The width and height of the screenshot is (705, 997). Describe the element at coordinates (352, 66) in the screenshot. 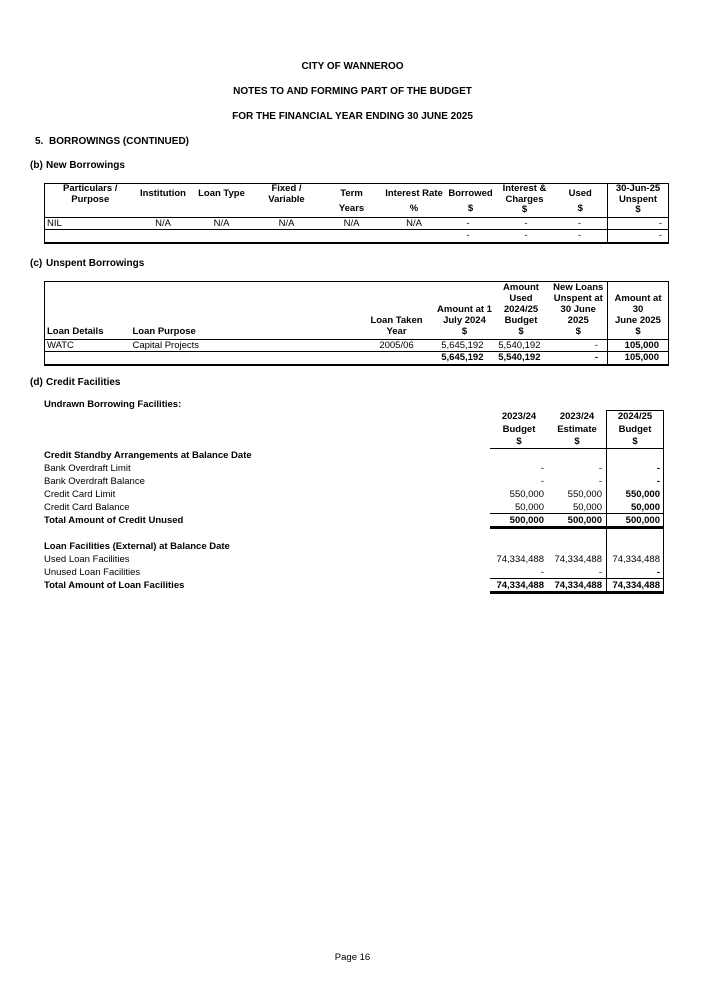

I see `page-title: CITY OF WANNEROO` at that location.